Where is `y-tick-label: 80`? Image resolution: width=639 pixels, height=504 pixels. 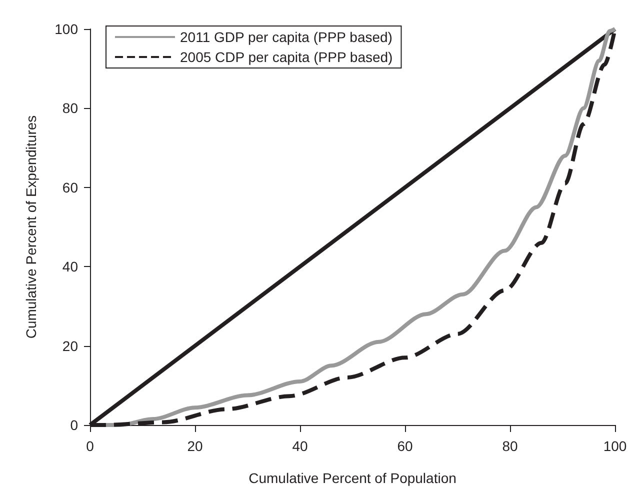 y-tick-label: 80 is located at coordinates (70, 108).